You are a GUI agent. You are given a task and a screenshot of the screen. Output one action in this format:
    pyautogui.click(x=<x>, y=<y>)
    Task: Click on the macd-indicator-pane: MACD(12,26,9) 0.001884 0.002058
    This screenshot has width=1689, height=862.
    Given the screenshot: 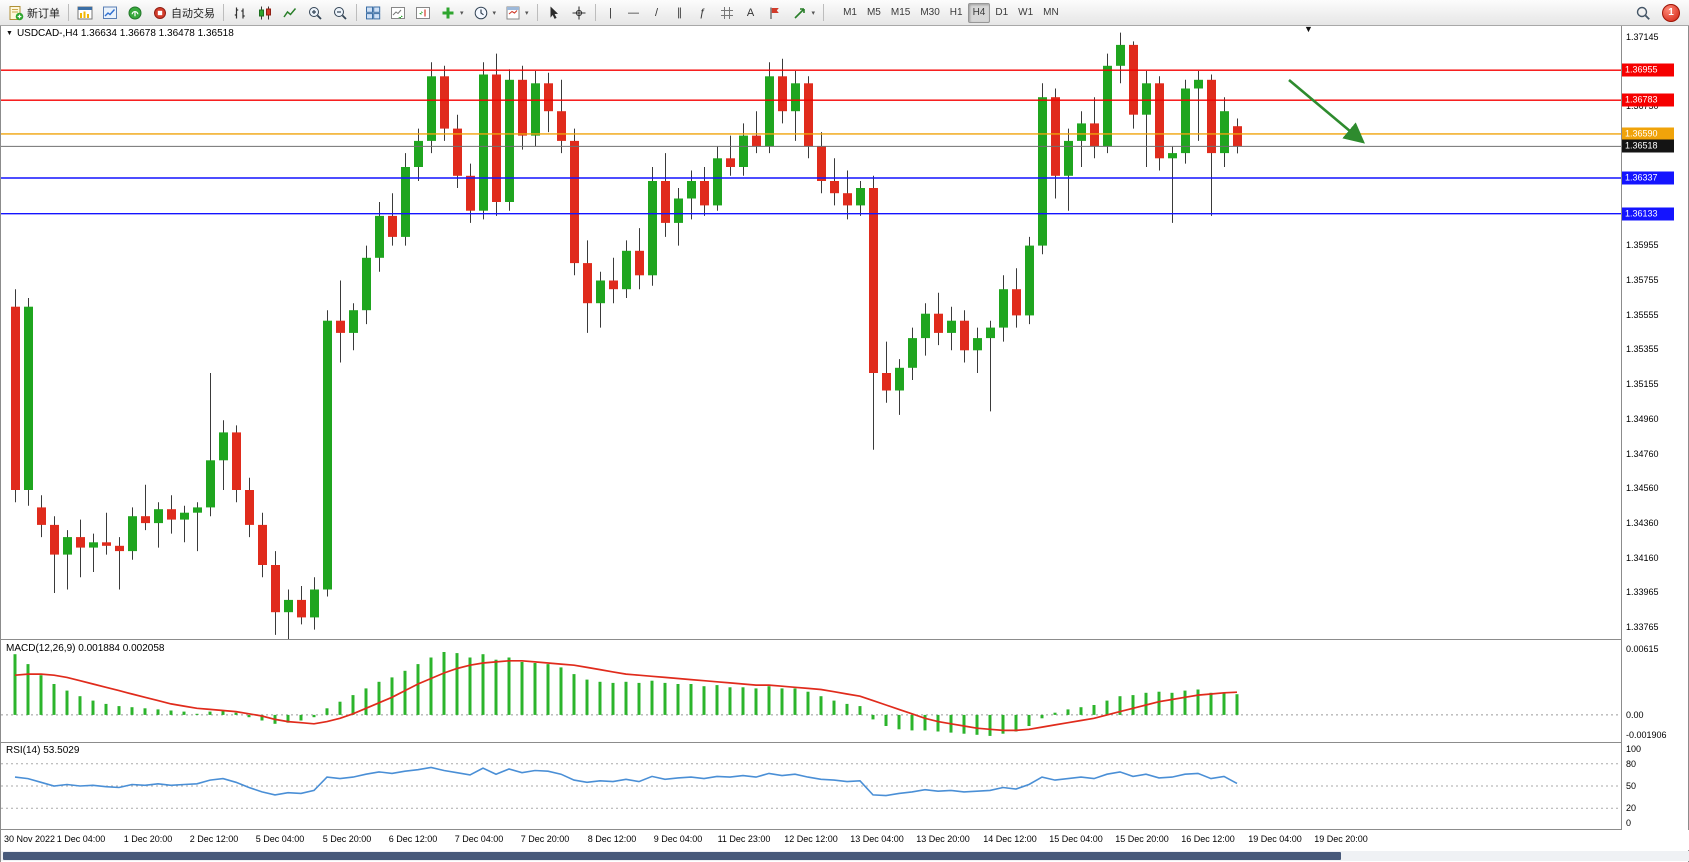 What is the action you would take?
    pyautogui.click(x=812, y=692)
    